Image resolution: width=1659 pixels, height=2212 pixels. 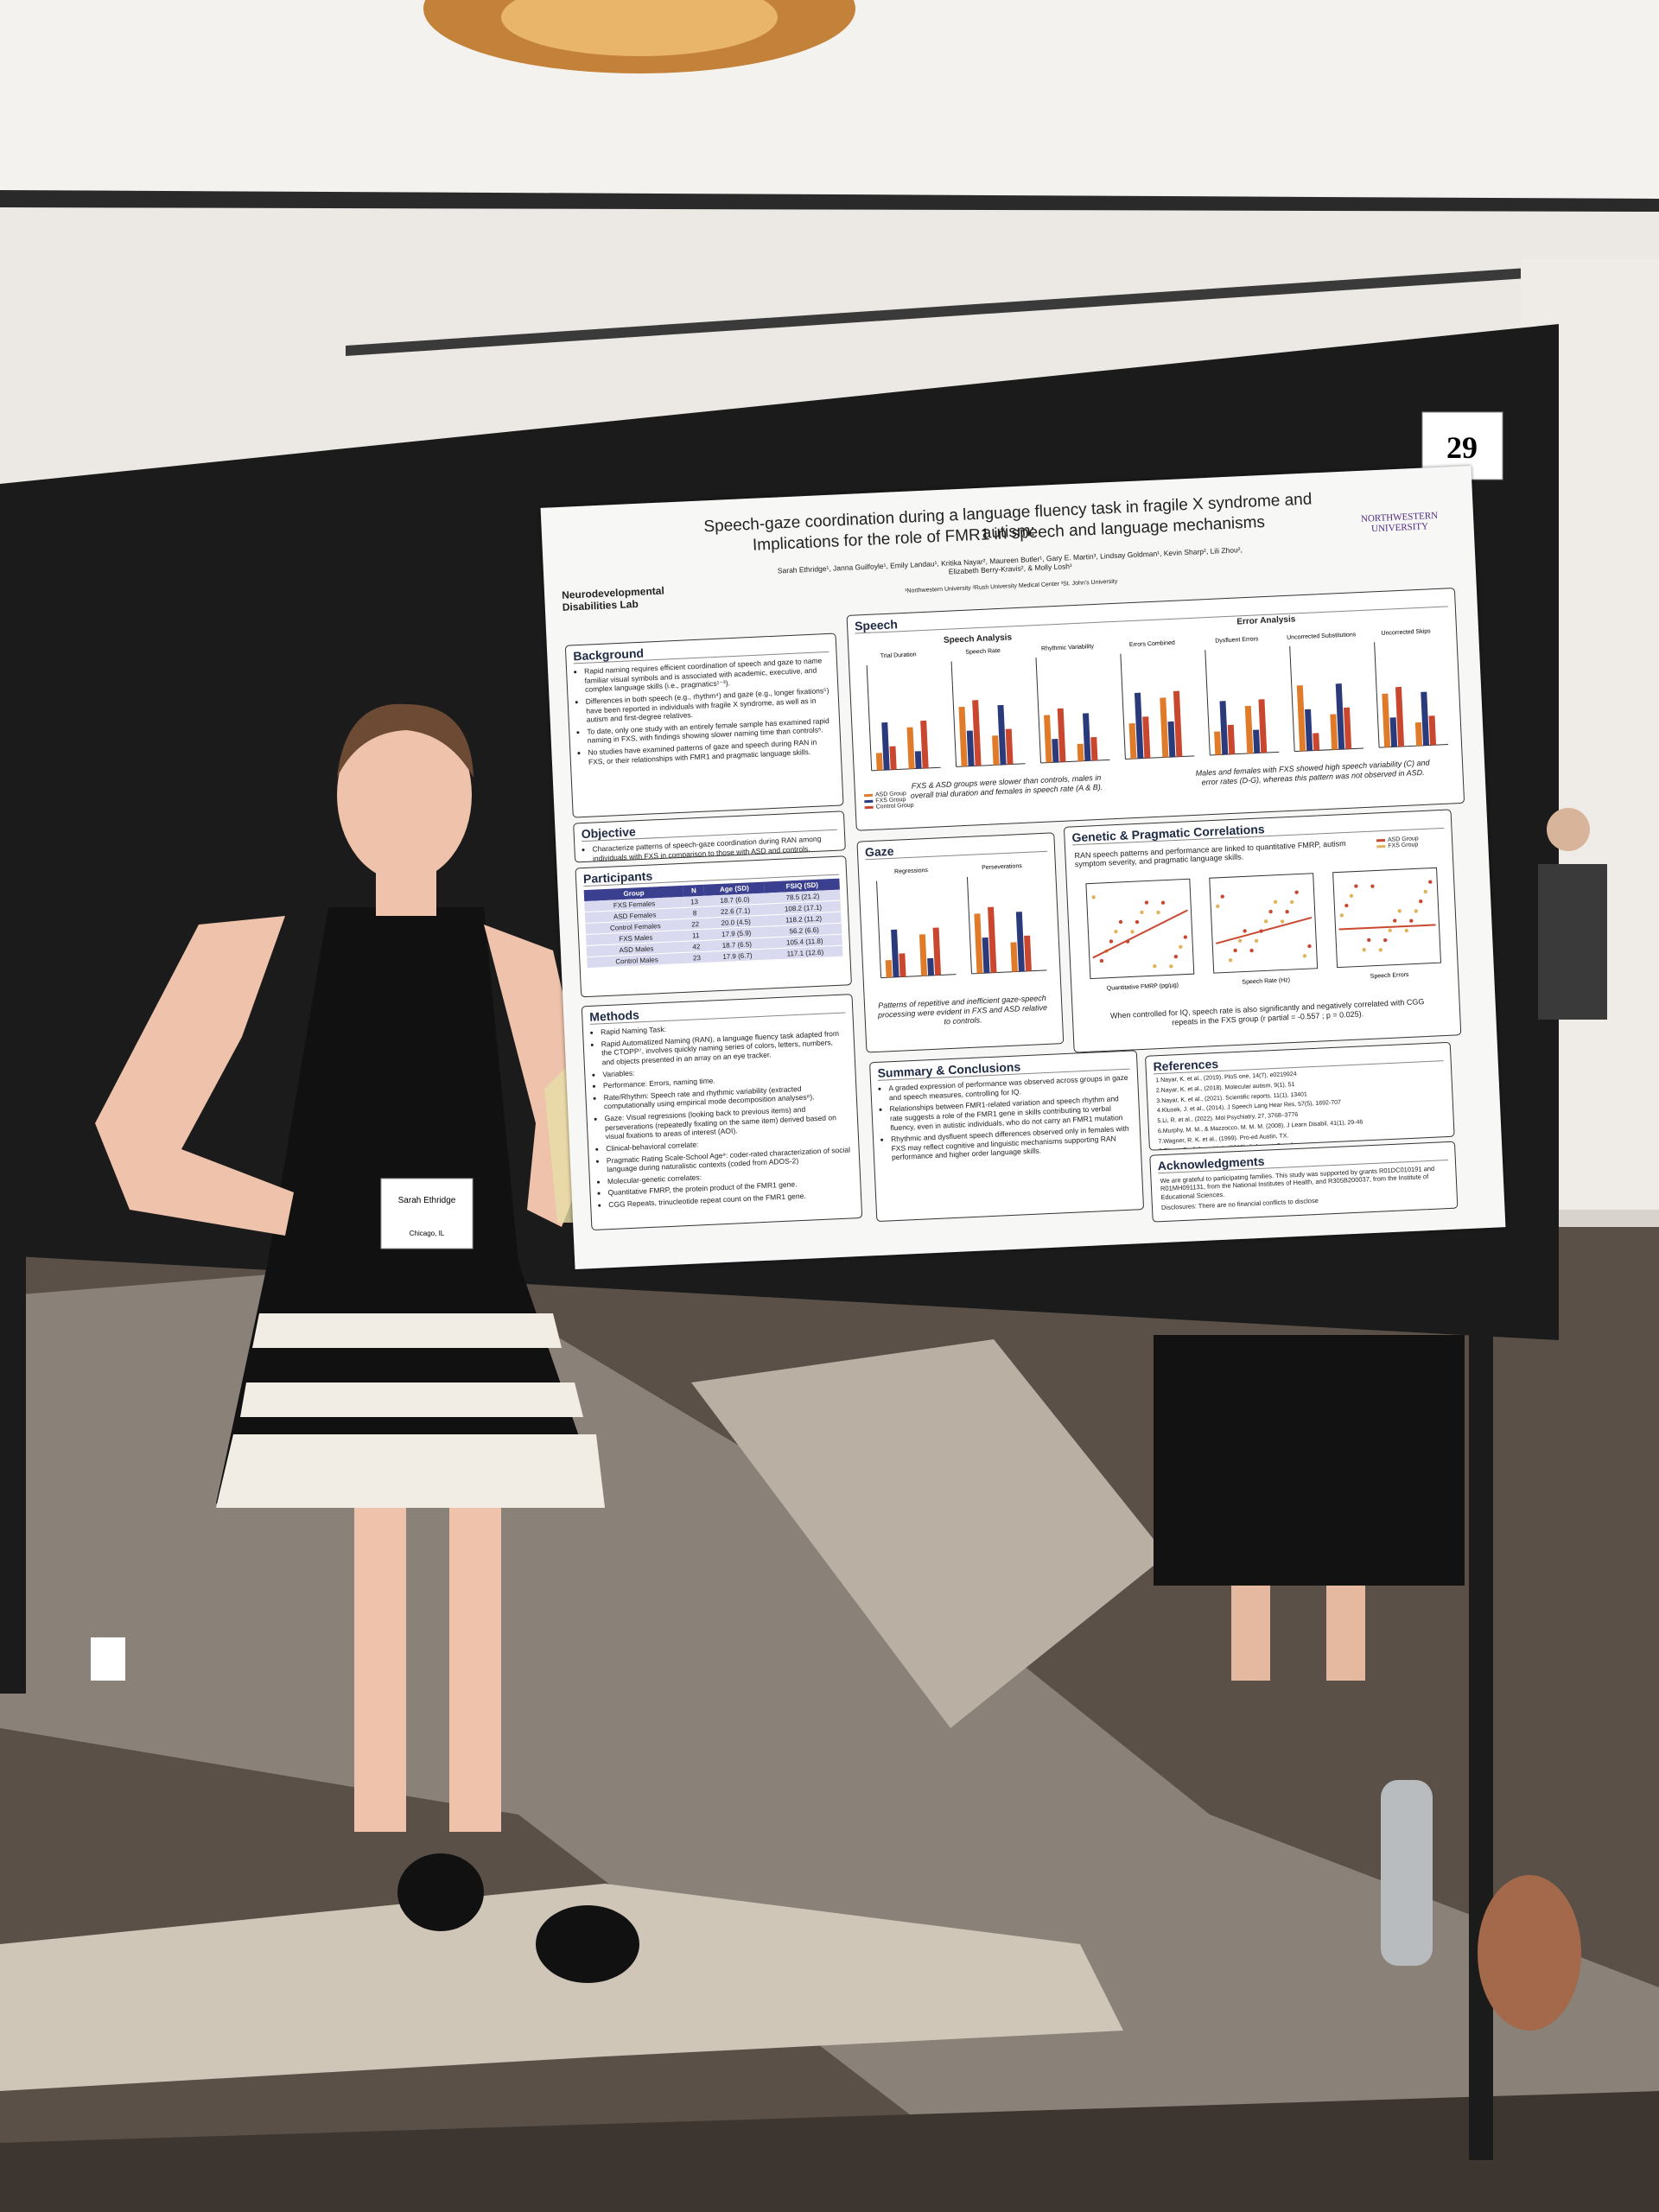 I want to click on x-axis-label: Quantitative FMRP (pg/µg), so click(x=1143, y=987).